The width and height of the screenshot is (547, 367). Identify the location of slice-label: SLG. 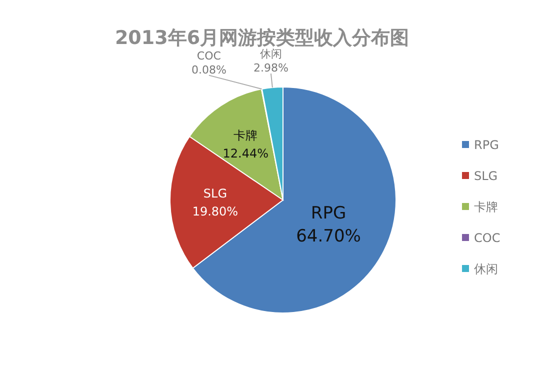
(215, 193).